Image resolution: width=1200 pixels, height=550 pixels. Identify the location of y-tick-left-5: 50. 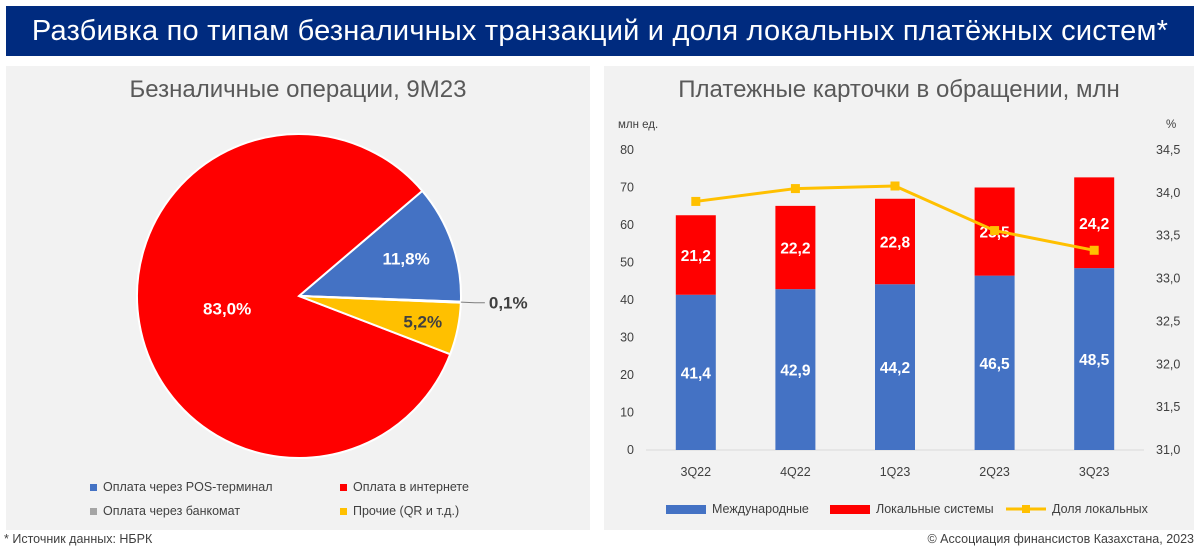
(627, 263).